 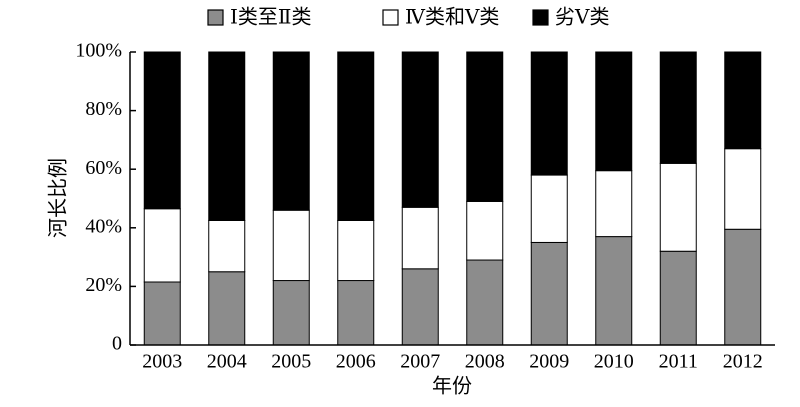 What do you see at coordinates (117, 344) in the screenshot?
I see `y-tick-label: 0` at bounding box center [117, 344].